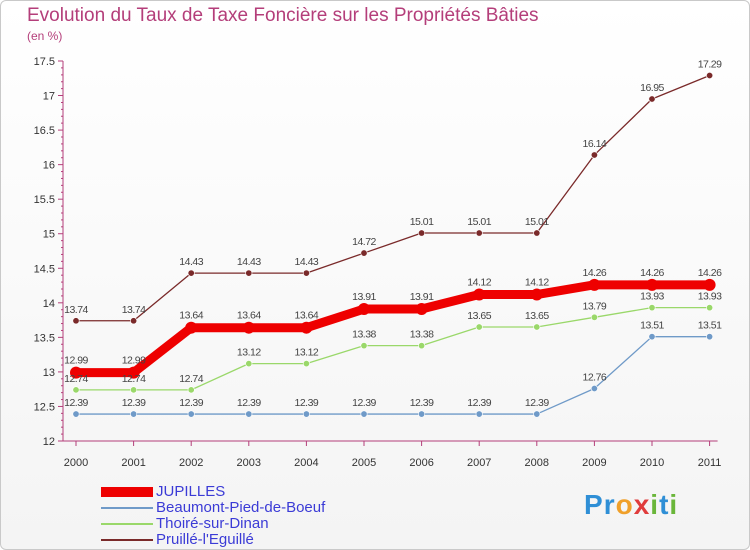  Describe the element at coordinates (595, 377) in the screenshot. I see `data-label: 12.76` at that location.